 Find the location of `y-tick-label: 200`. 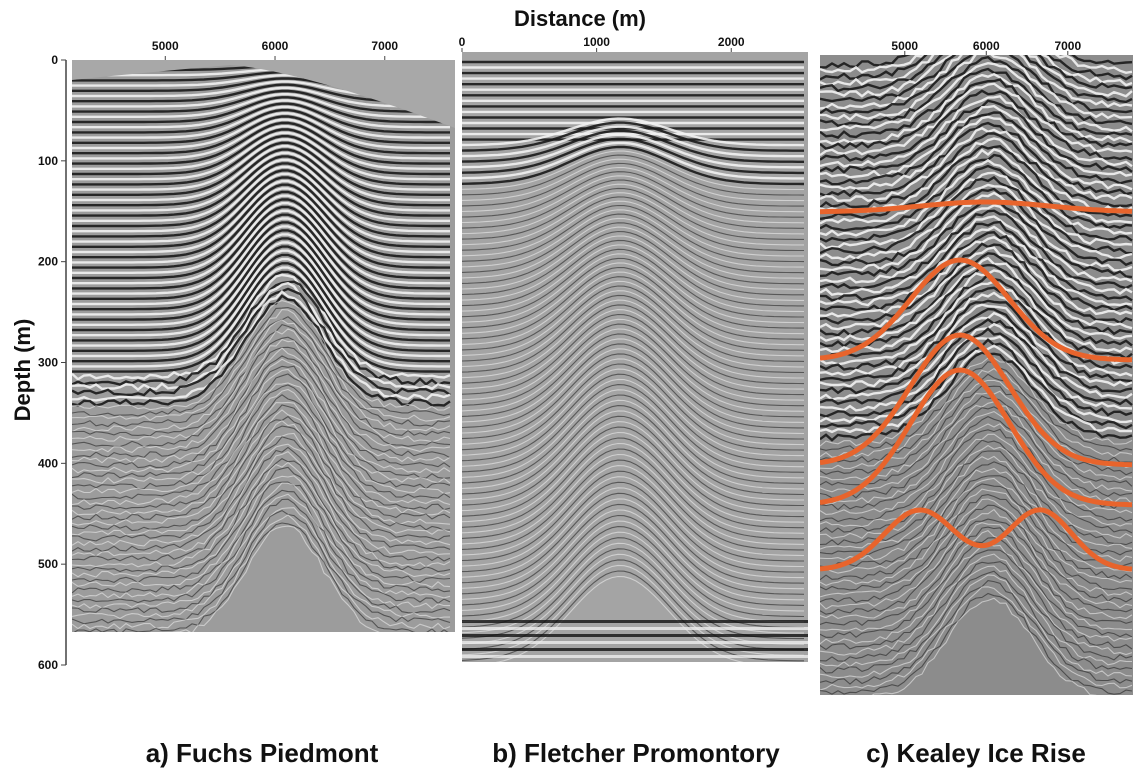

y-tick-label: 200 is located at coordinates (48, 262).